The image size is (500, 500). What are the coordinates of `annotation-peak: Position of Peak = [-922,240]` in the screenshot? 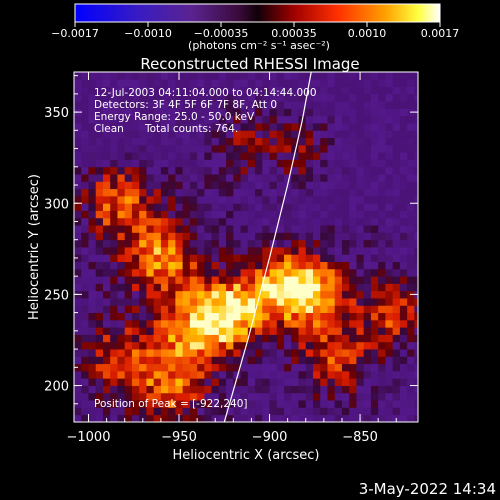 It's located at (171, 404).